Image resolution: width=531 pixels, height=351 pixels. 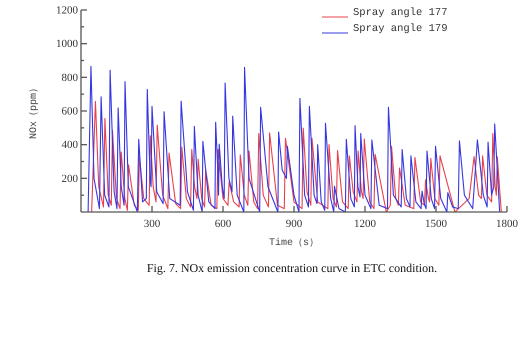 What do you see at coordinates (67, 10) in the screenshot?
I see `y-tick-label: 1200` at bounding box center [67, 10].